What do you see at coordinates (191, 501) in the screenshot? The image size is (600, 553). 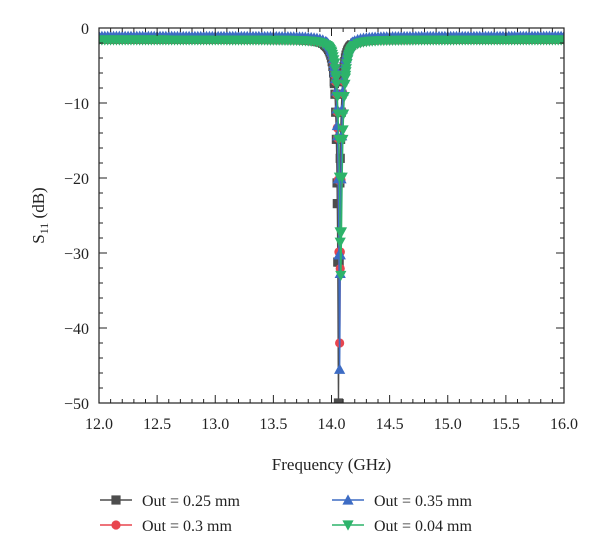 I see `legend-label: Out = 0.25 mm` at bounding box center [191, 501].